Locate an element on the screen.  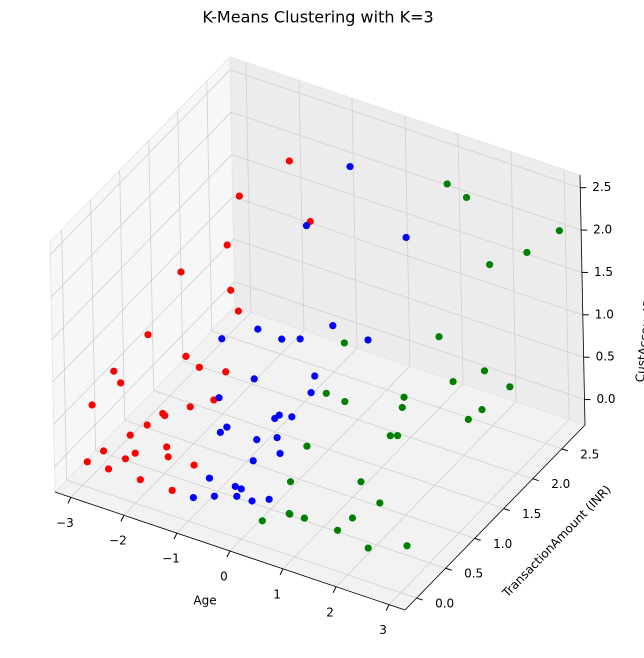
y-axis is located at coordinates (495, 517).